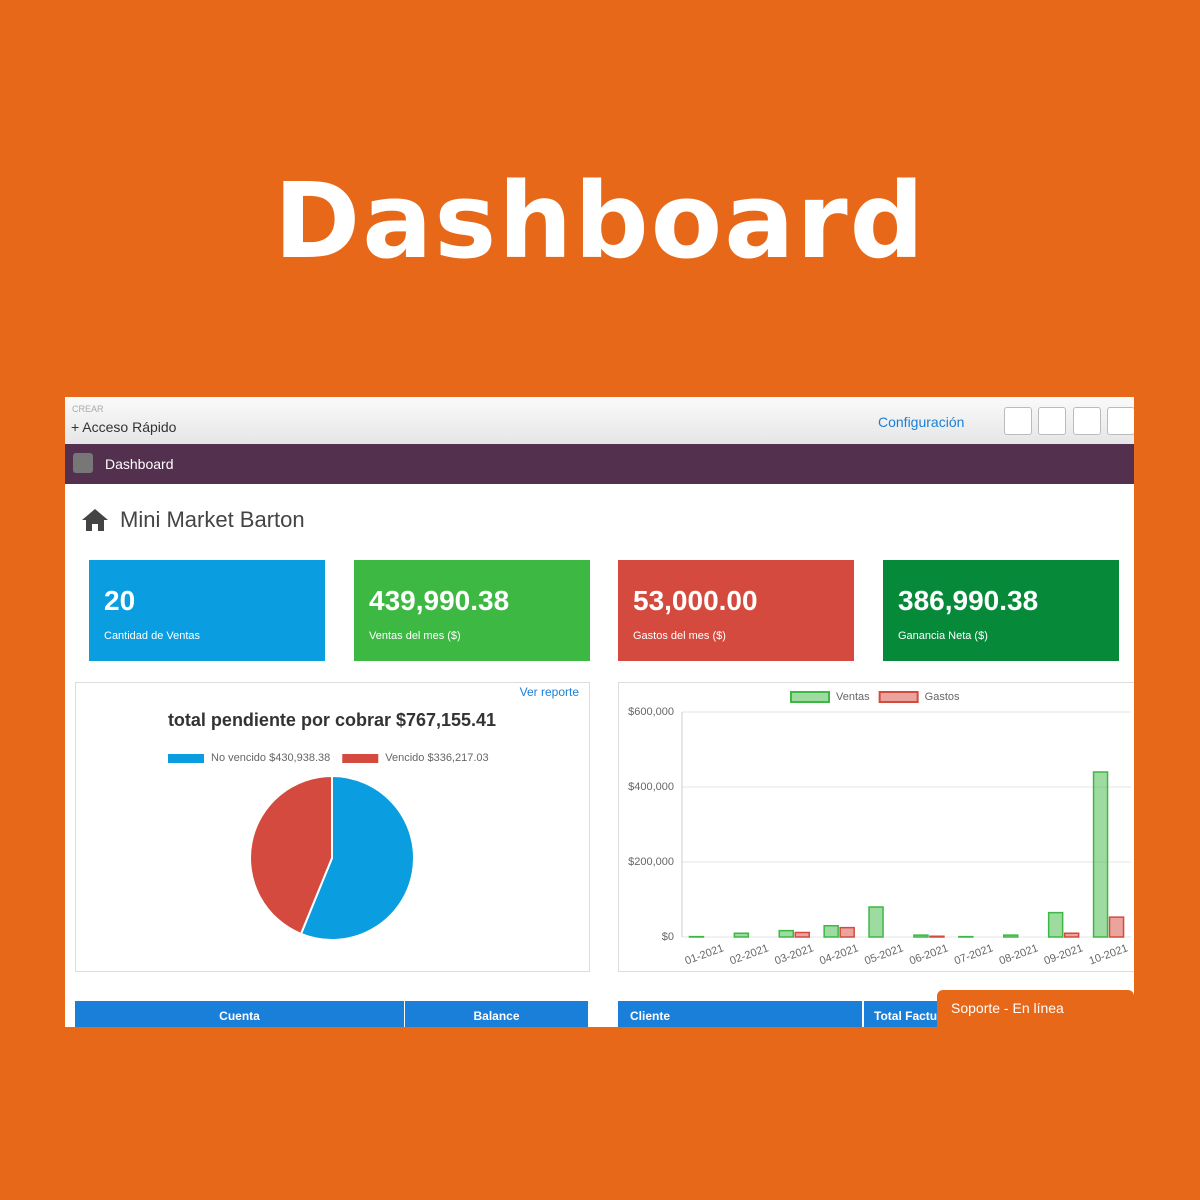  What do you see at coordinates (83, 463) in the screenshot?
I see `refresh-icon` at bounding box center [83, 463].